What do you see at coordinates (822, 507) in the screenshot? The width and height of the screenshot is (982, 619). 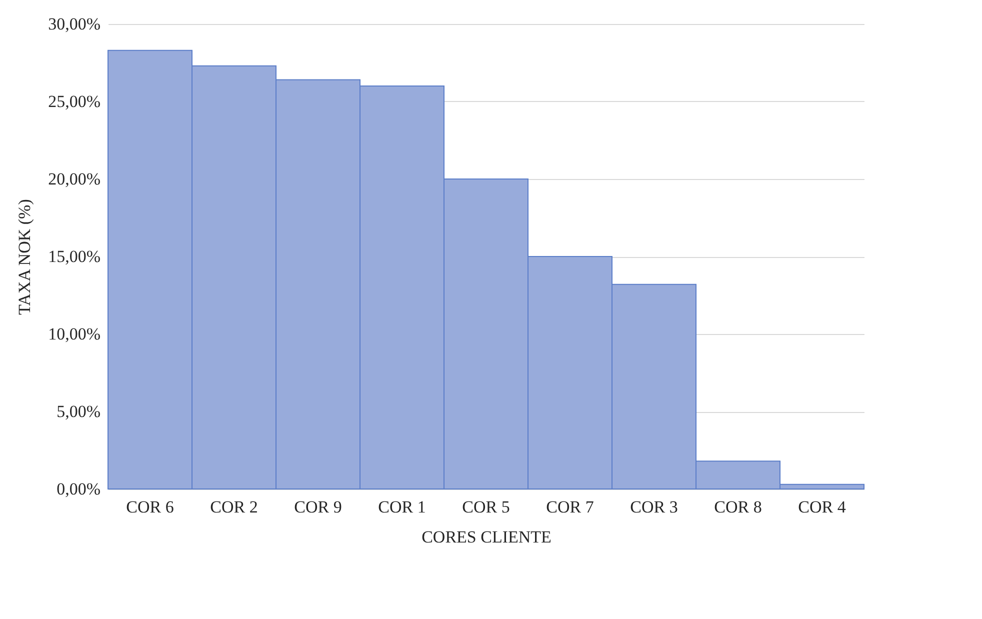 I see `x-tick-label: COR 4` at bounding box center [822, 507].